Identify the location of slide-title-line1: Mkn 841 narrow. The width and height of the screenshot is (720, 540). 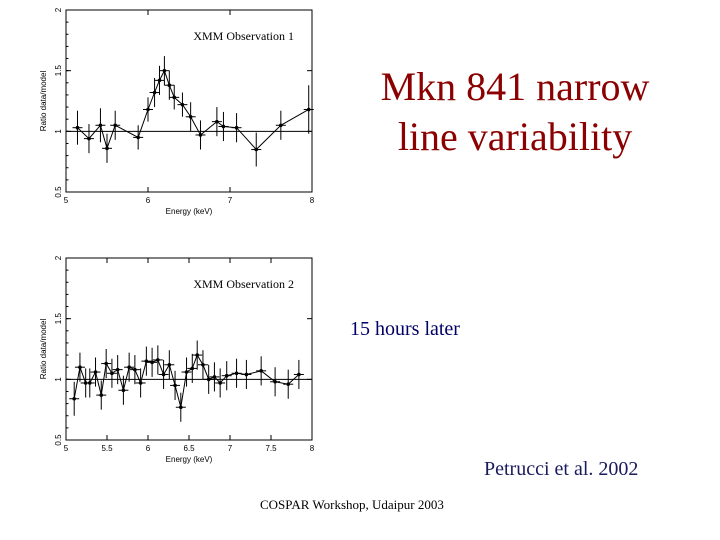
(515, 86).